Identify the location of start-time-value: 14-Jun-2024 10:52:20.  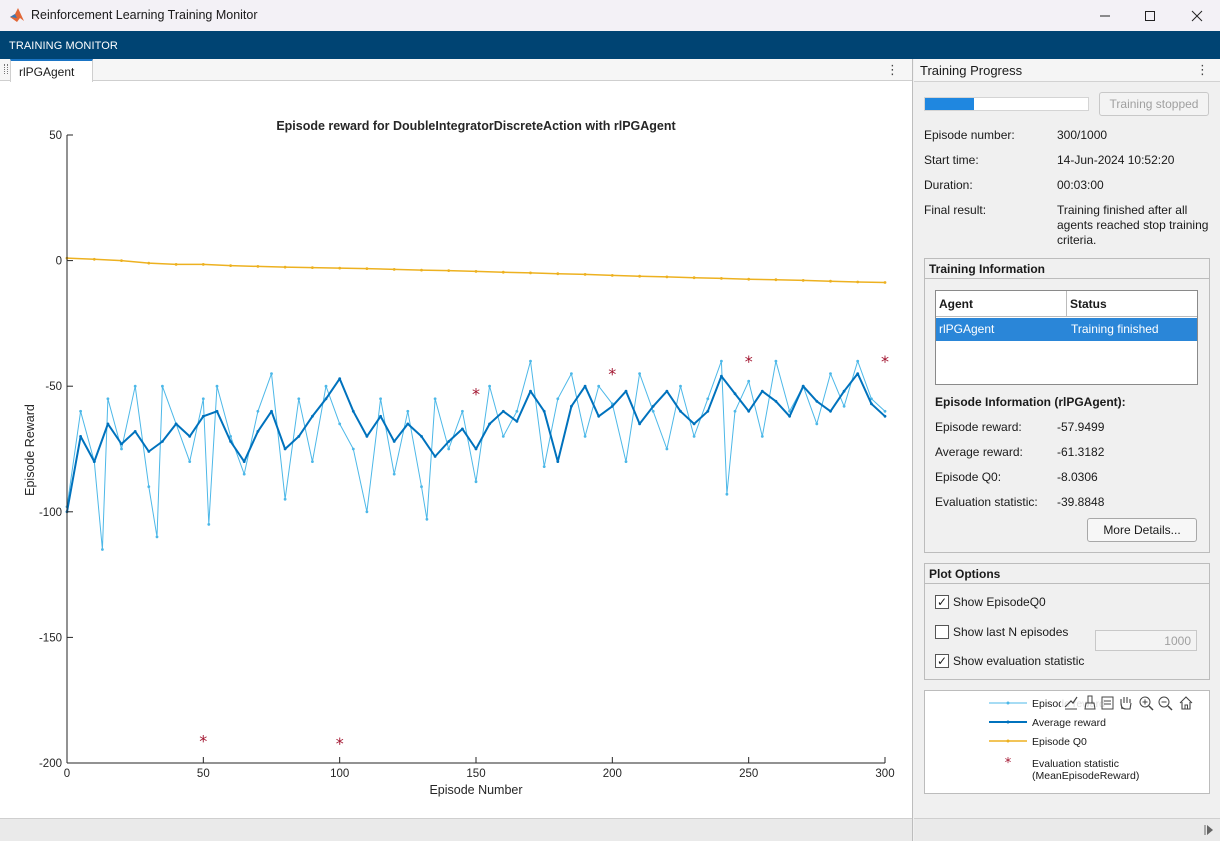
(1116, 160).